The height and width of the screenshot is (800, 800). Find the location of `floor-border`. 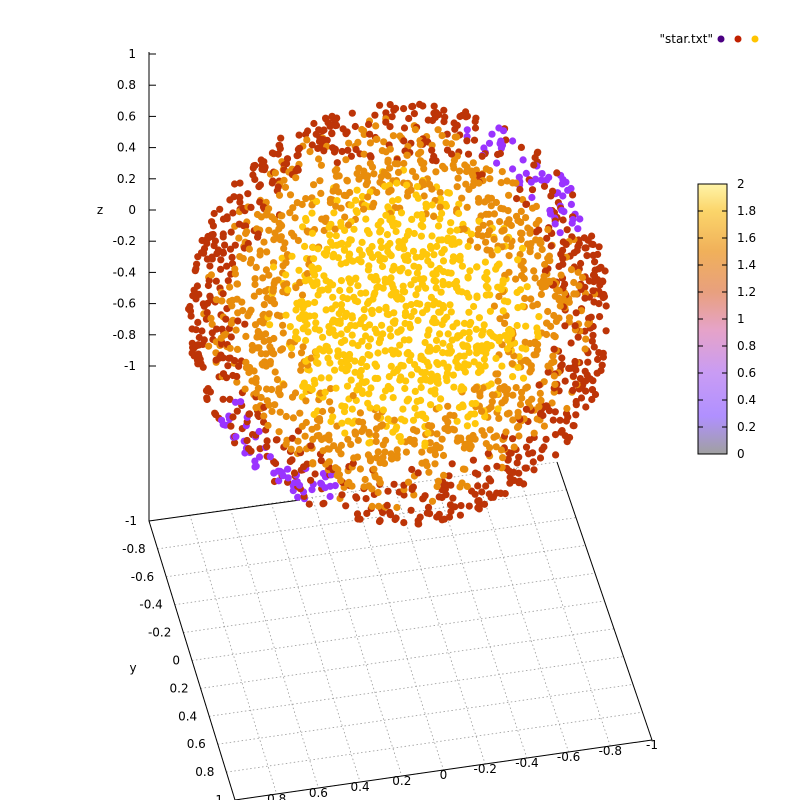

floor-border is located at coordinates (192, 660).